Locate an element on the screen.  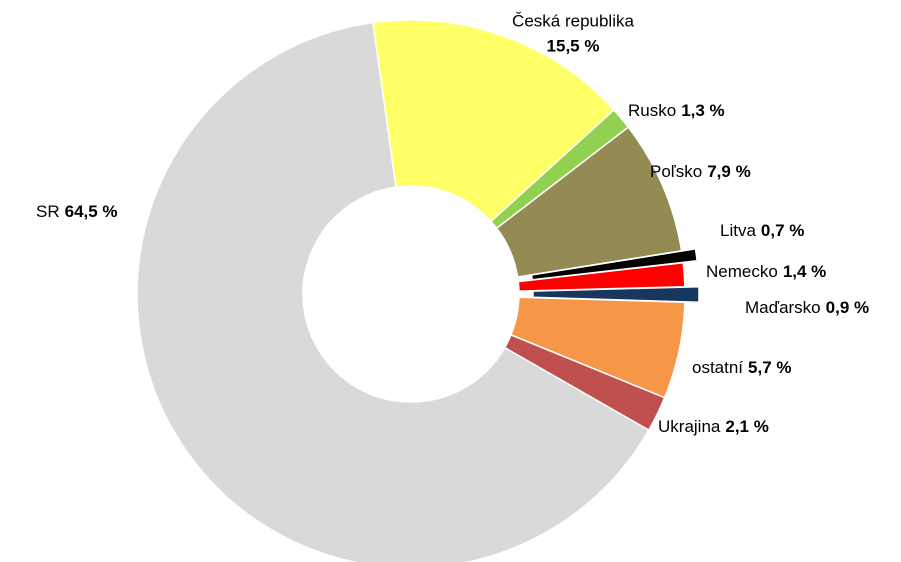
slice-value: 7,9 % is located at coordinates (728, 171).